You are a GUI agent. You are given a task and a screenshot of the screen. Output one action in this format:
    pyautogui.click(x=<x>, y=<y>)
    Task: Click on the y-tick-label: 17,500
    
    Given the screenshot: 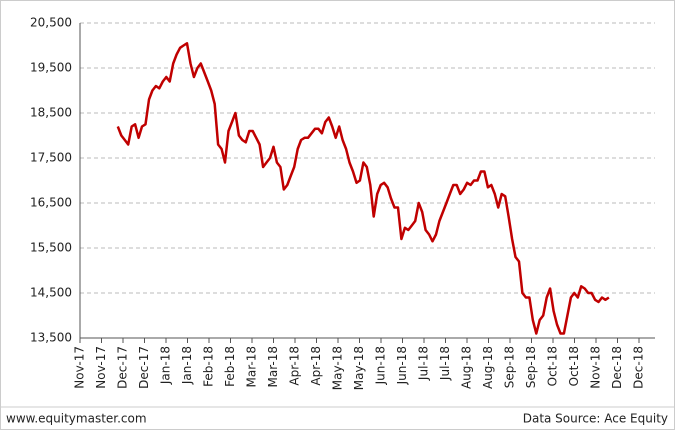 What is the action you would take?
    pyautogui.click(x=51, y=158)
    